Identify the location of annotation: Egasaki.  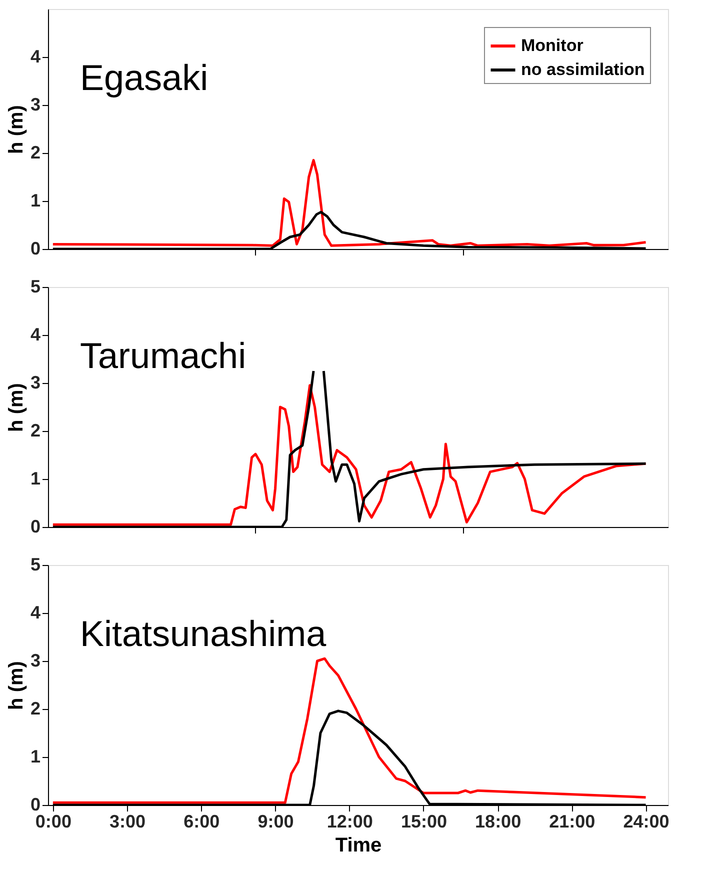
(144, 77).